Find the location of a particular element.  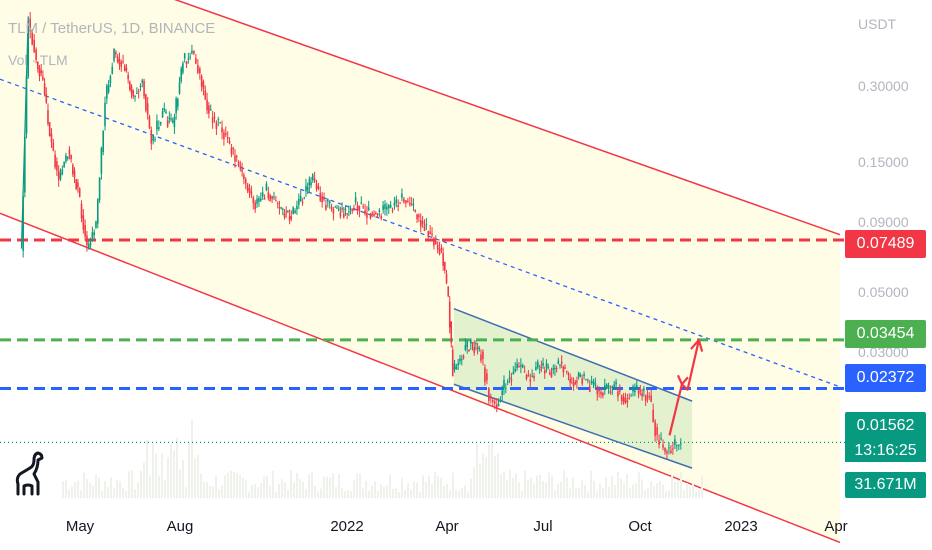

symbol-legend: TLM / TetherUS, 1D, BINANCE is located at coordinates (112, 28).